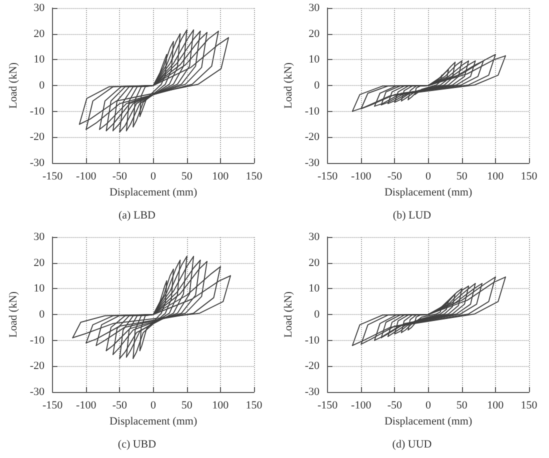  I want to click on text: (b) LUD, so click(412, 216).